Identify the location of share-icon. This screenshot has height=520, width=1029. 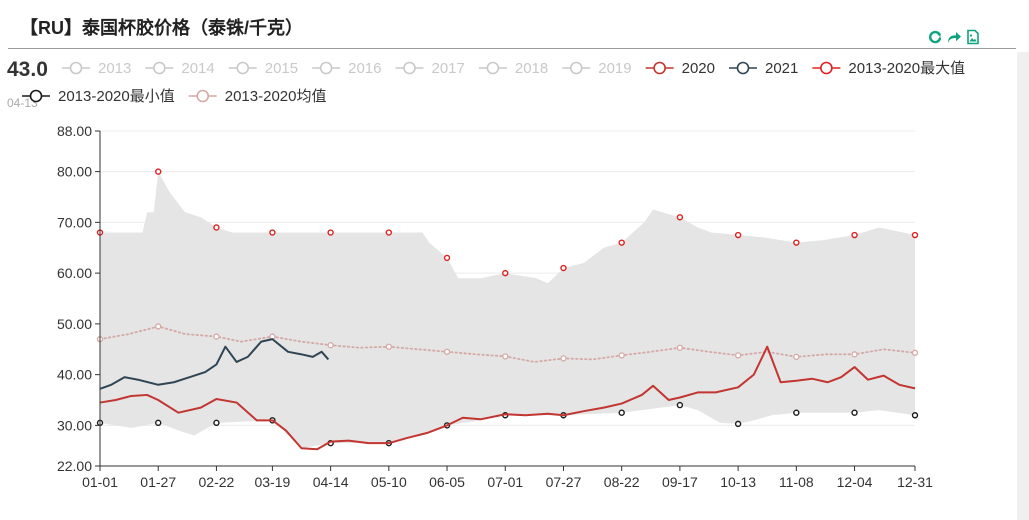
(953, 36).